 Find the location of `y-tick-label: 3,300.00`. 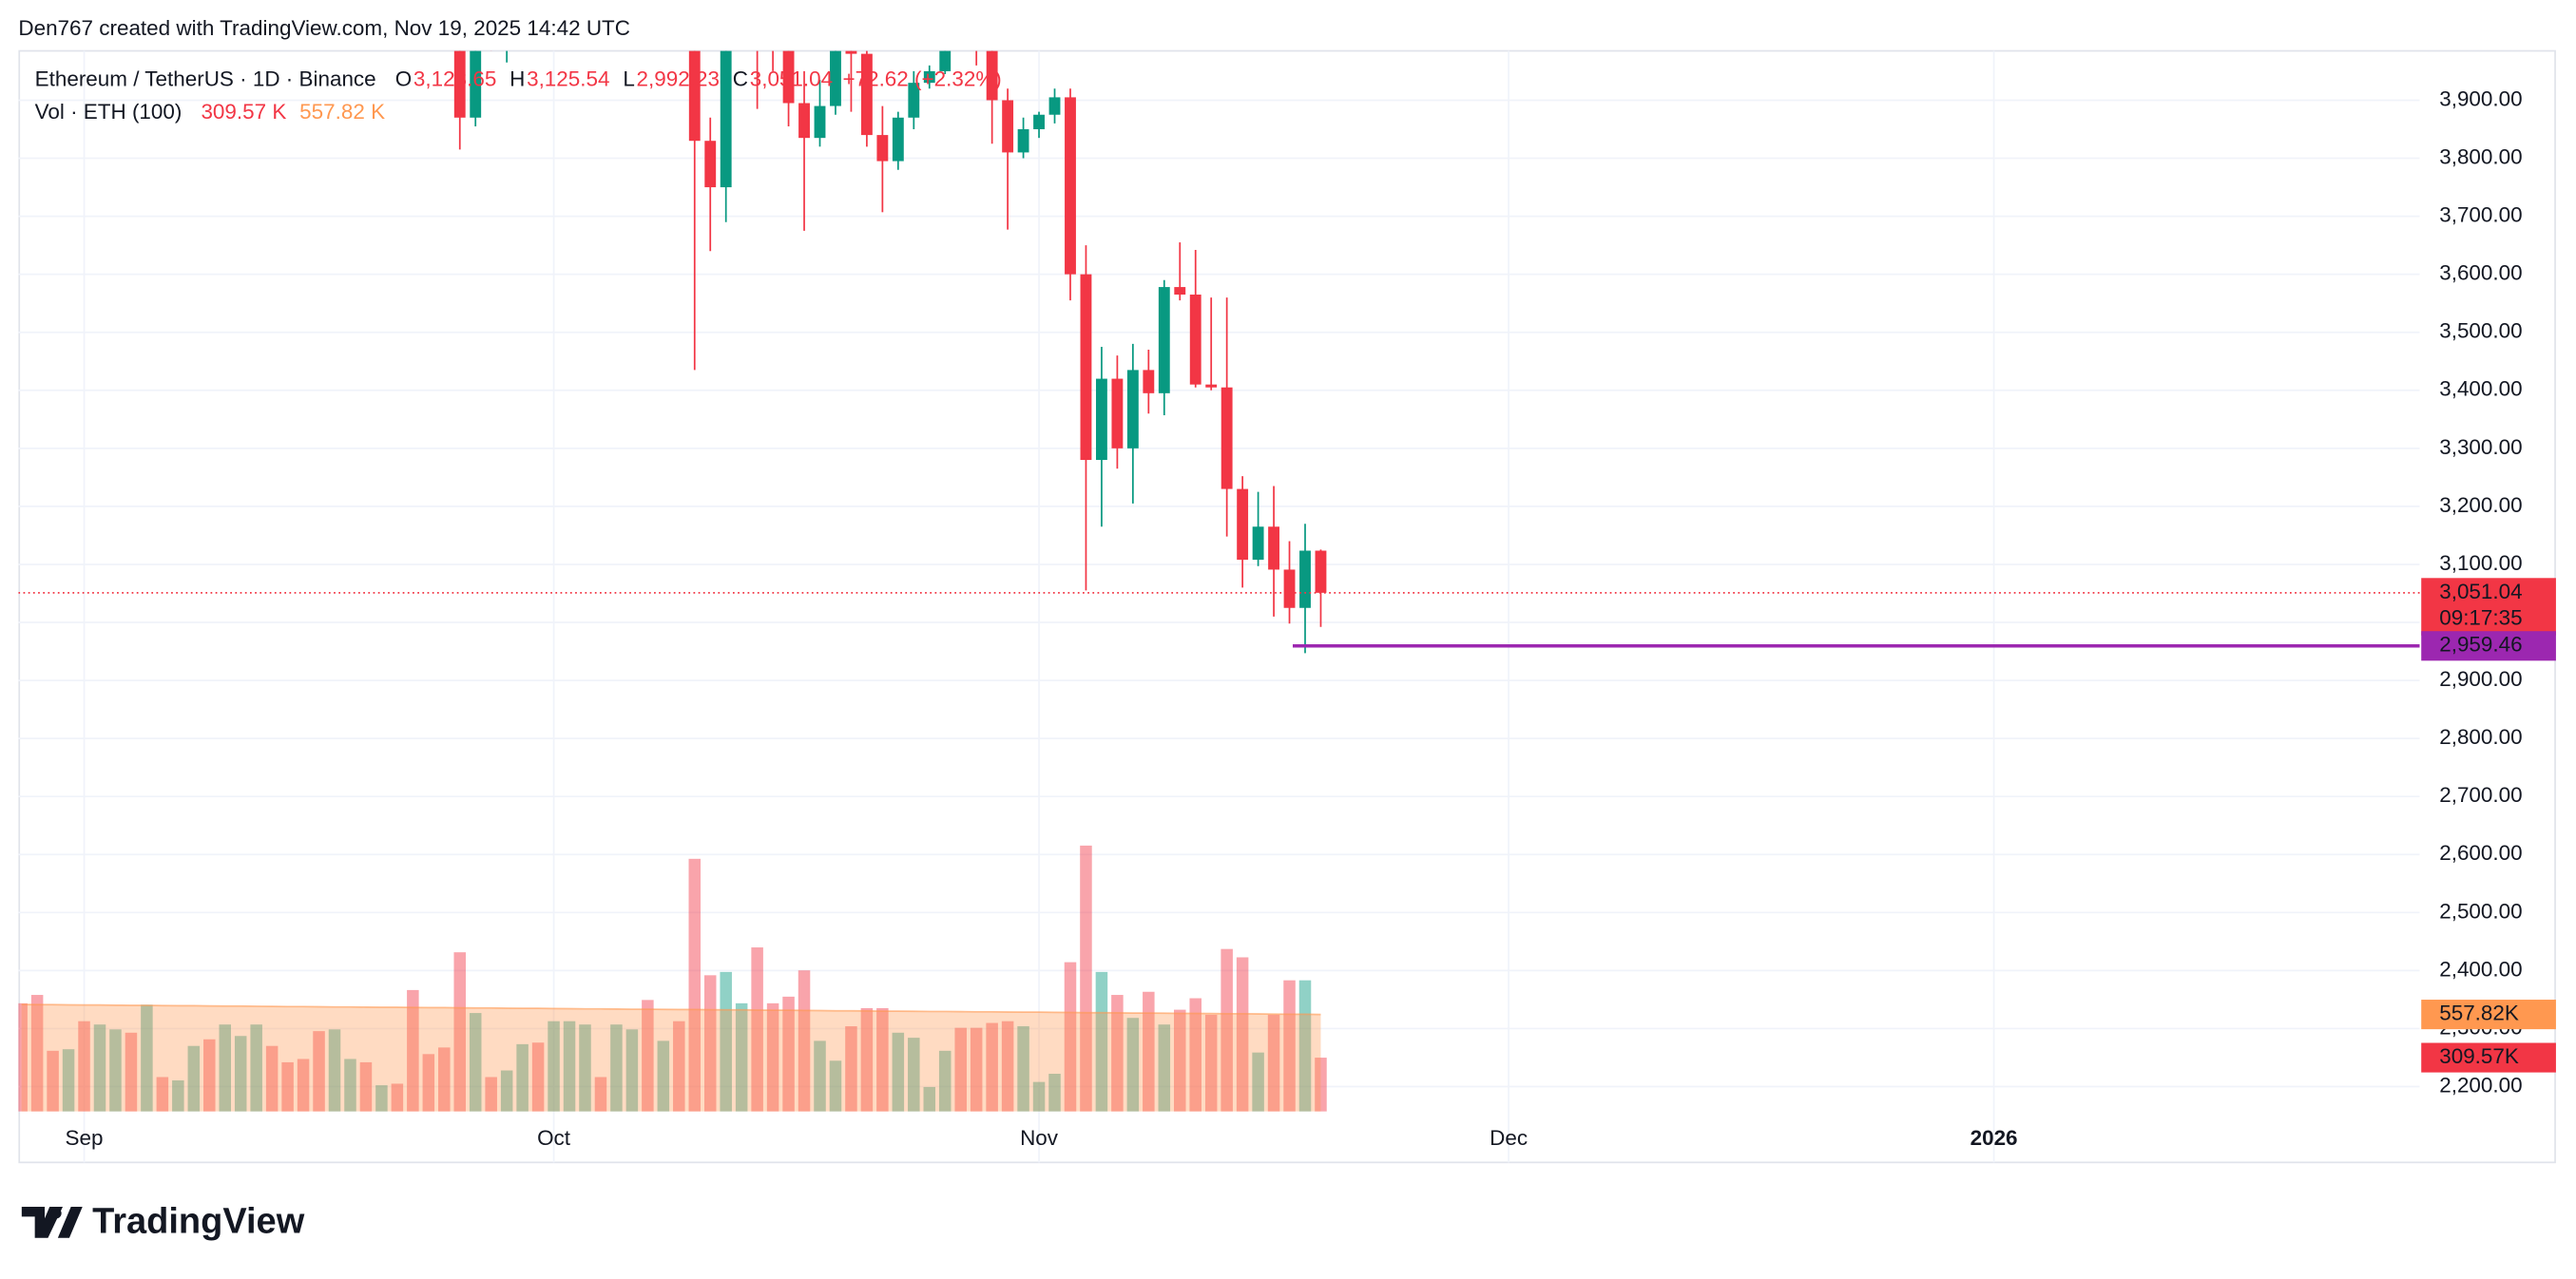

y-tick-label: 3,300.00 is located at coordinates (2481, 447).